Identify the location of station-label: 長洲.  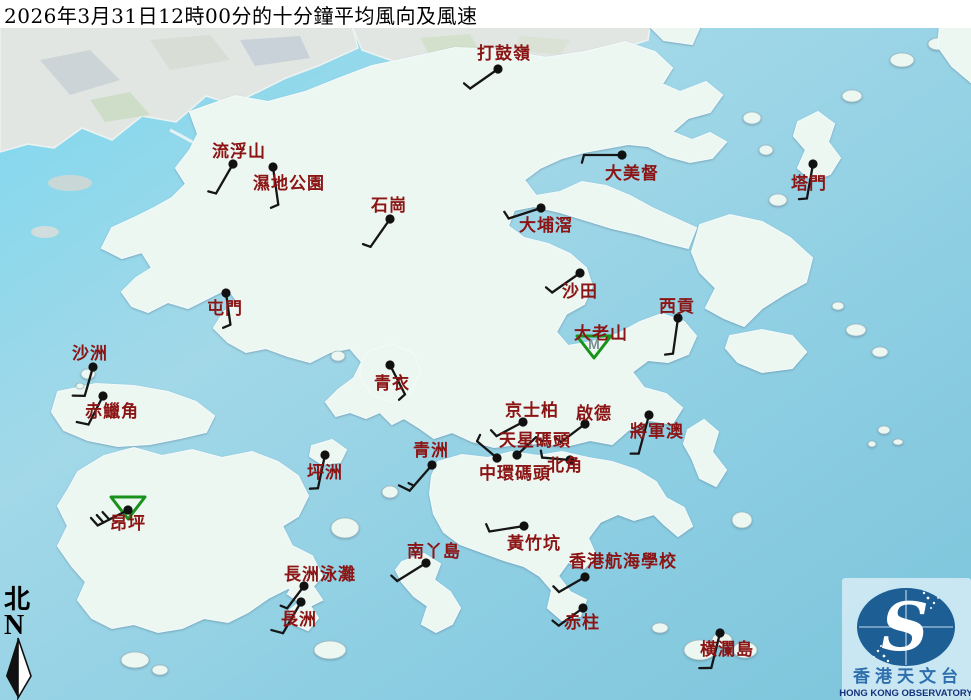
(299, 620).